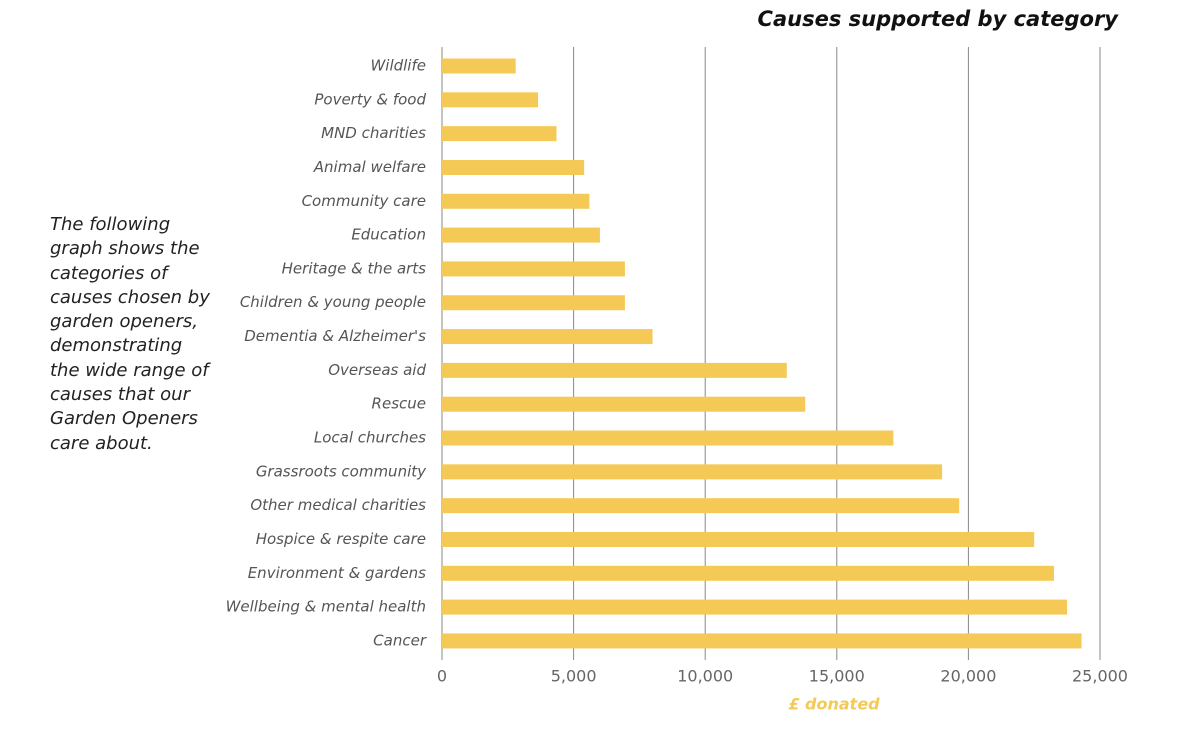 This screenshot has width=1200, height=746. What do you see at coordinates (370, 99) in the screenshot?
I see `y-tick-label: Poverty & food` at bounding box center [370, 99].